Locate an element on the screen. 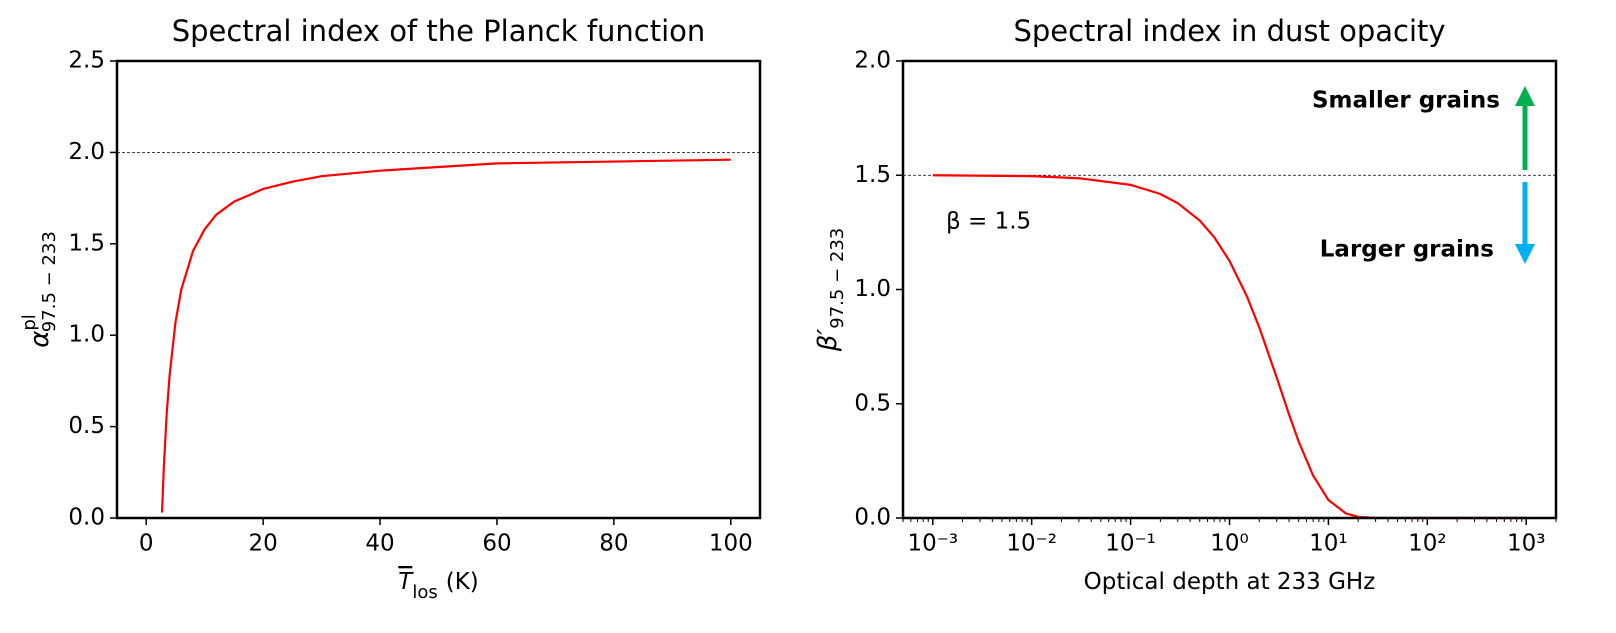 The width and height of the screenshot is (1616, 633). x-label-symbol: T is located at coordinates (406, 582).